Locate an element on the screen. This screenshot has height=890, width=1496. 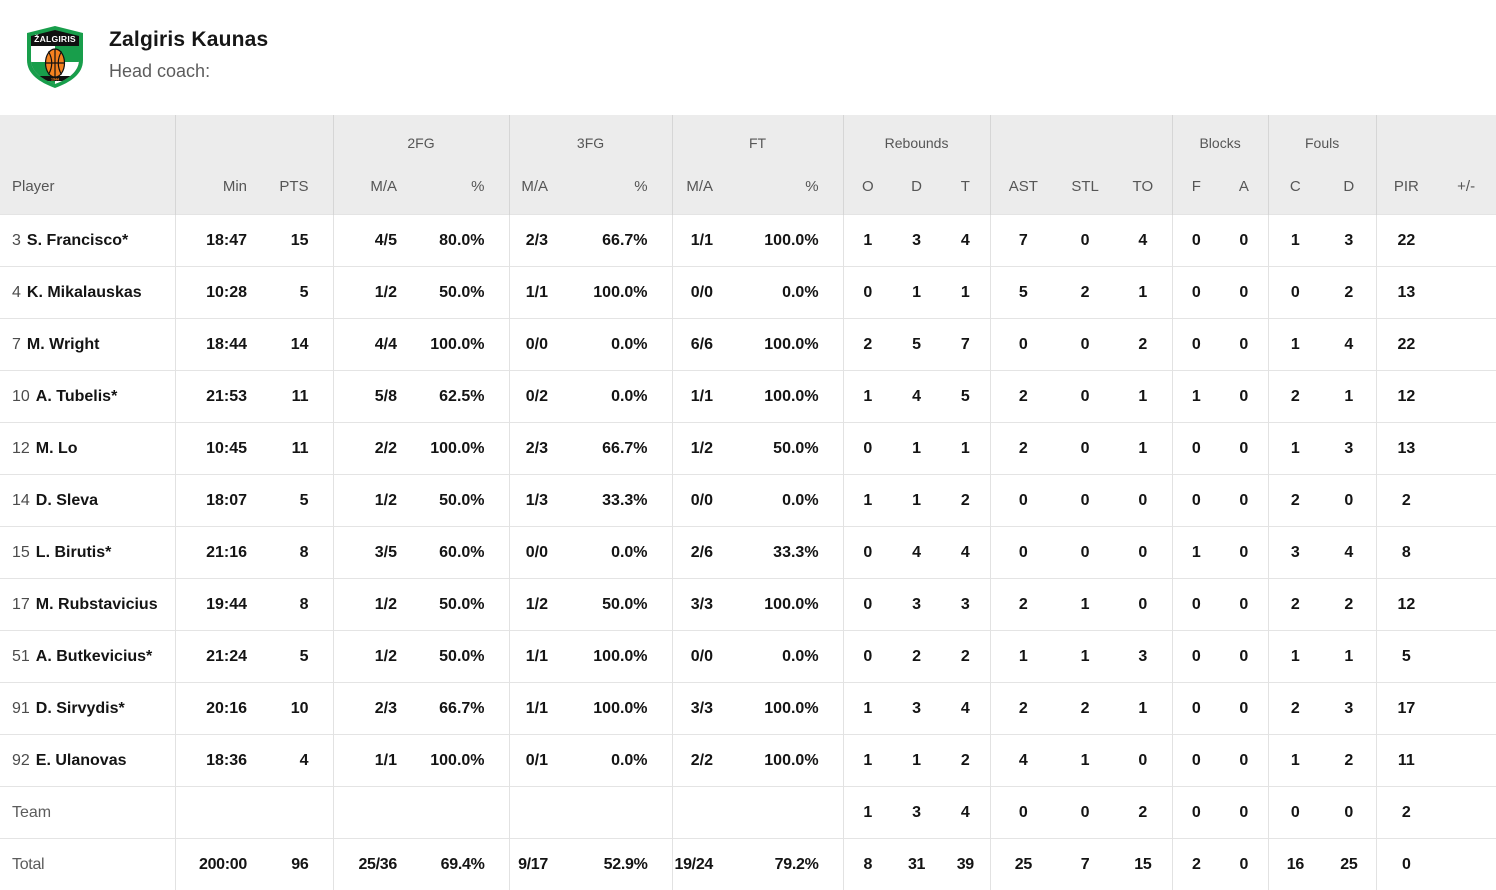
stat-cell: 16 is located at coordinates (1295, 864).